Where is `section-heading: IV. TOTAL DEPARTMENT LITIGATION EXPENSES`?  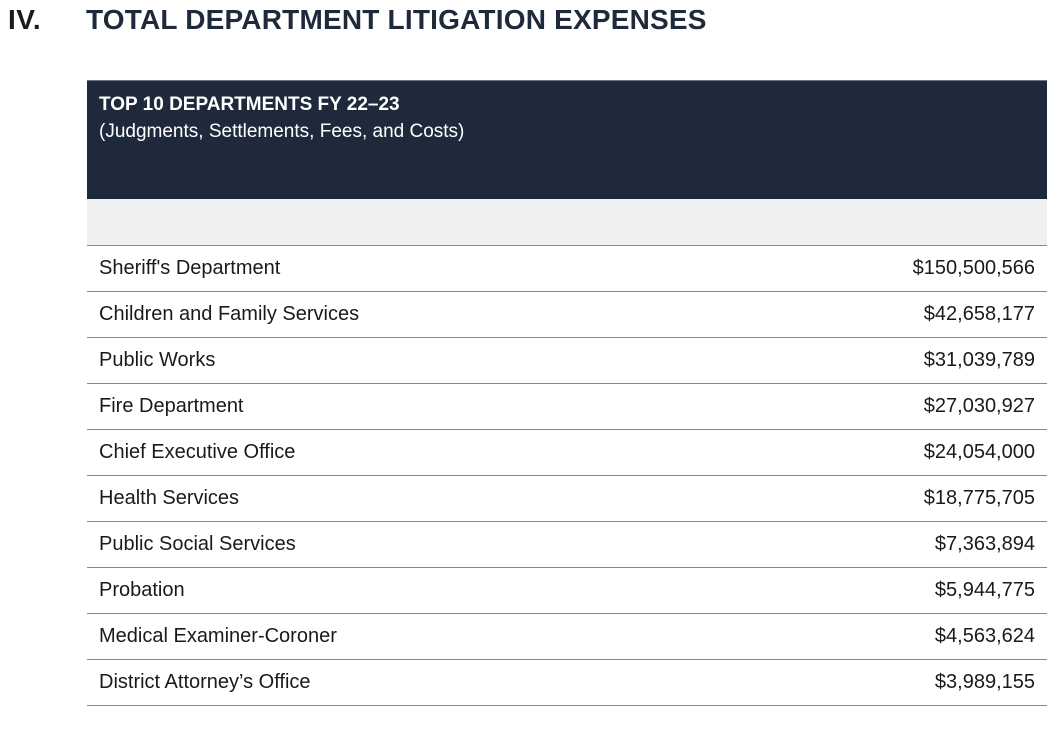
section-heading: IV. TOTAL DEPARTMENT LITIGATION EXPENSES is located at coordinates (528, 25).